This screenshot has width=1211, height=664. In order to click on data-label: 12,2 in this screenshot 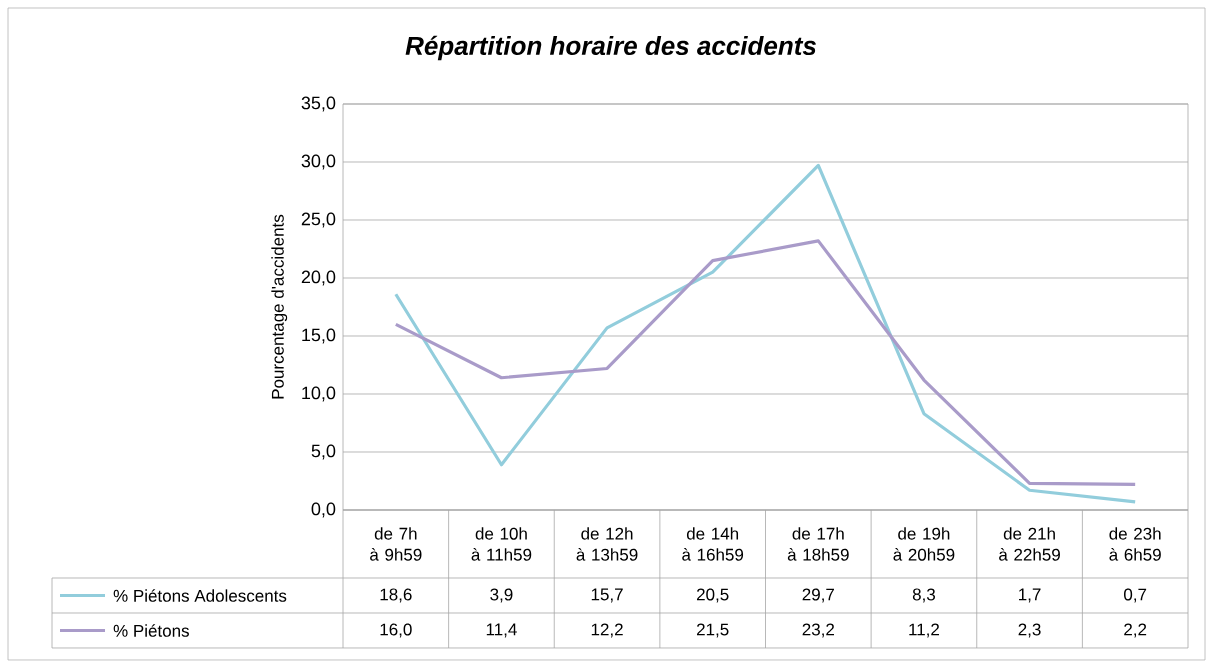, I will do `click(607, 630)`.